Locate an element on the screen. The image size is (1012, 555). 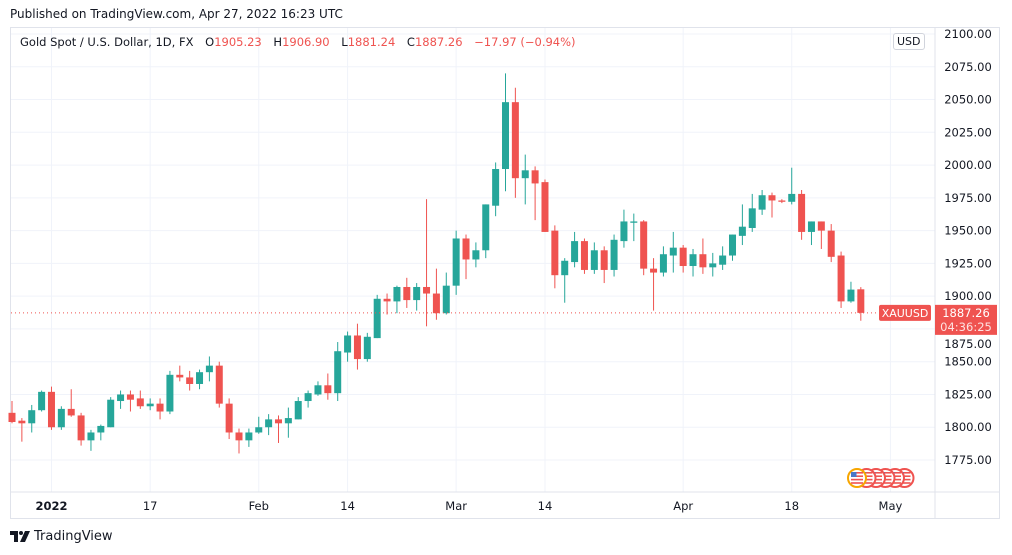
economic-events is located at coordinates (881, 478).